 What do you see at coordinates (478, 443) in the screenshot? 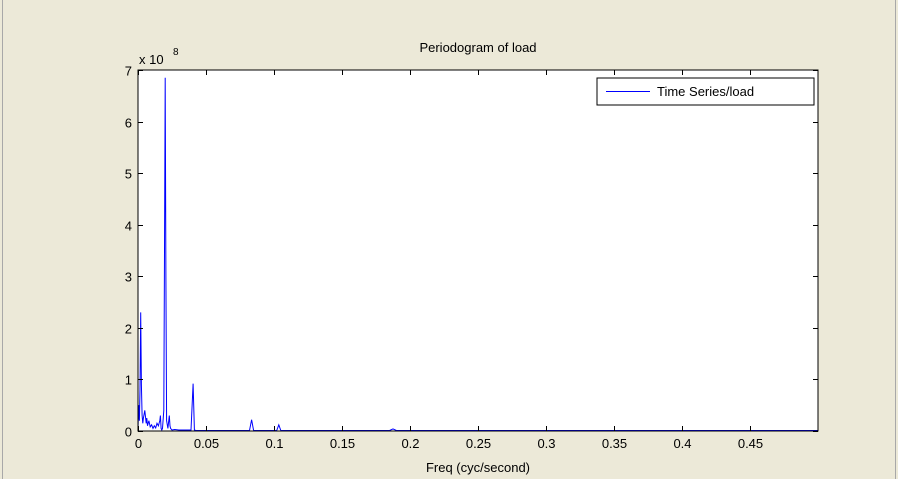
I see `x-tick-label: 0.25` at bounding box center [478, 443].